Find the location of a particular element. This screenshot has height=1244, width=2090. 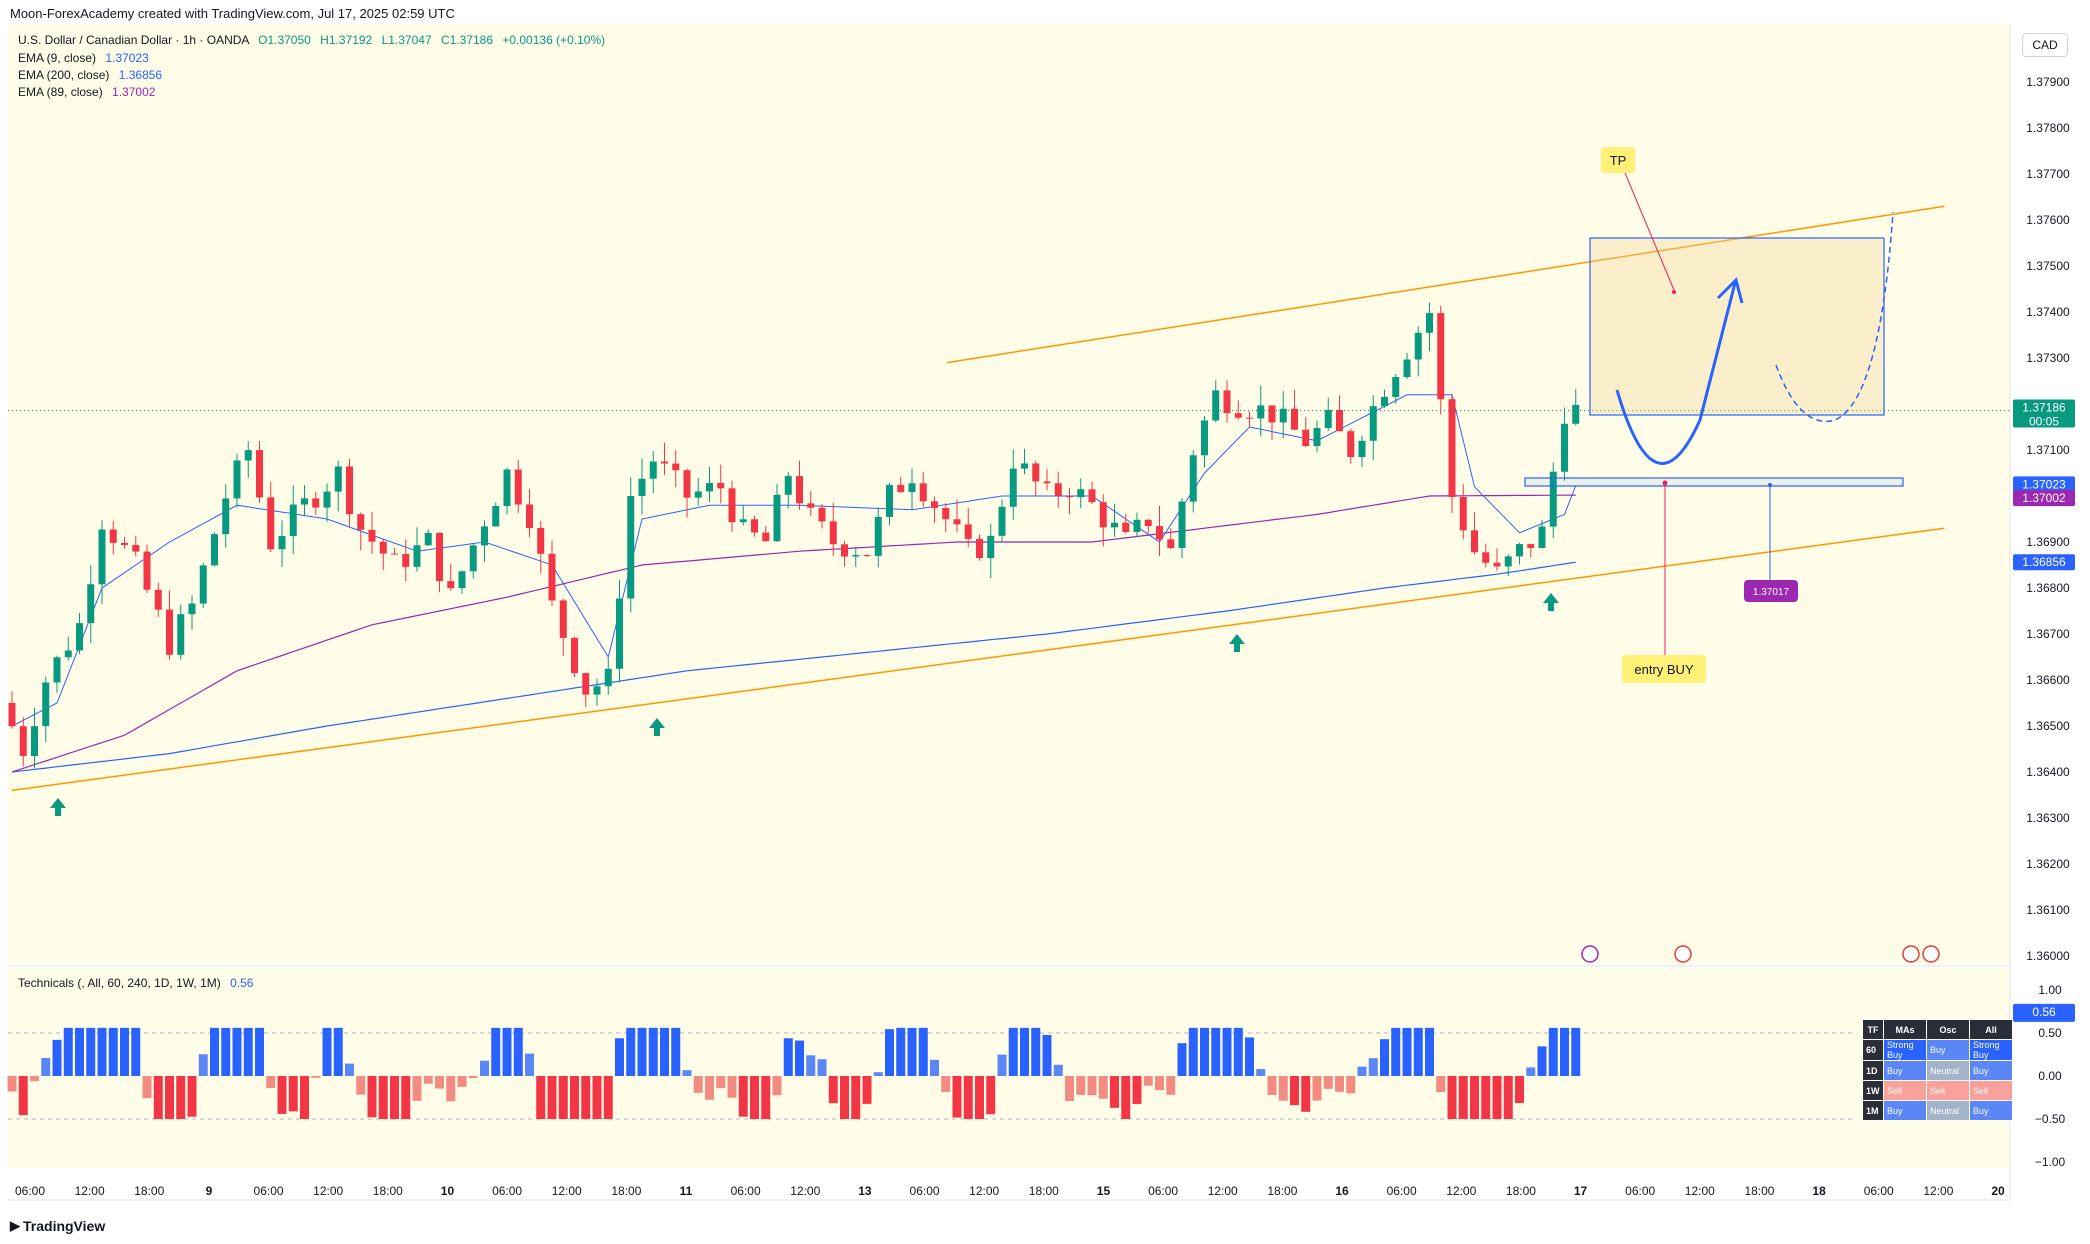

time-tick-label: 10 is located at coordinates (448, 1191).